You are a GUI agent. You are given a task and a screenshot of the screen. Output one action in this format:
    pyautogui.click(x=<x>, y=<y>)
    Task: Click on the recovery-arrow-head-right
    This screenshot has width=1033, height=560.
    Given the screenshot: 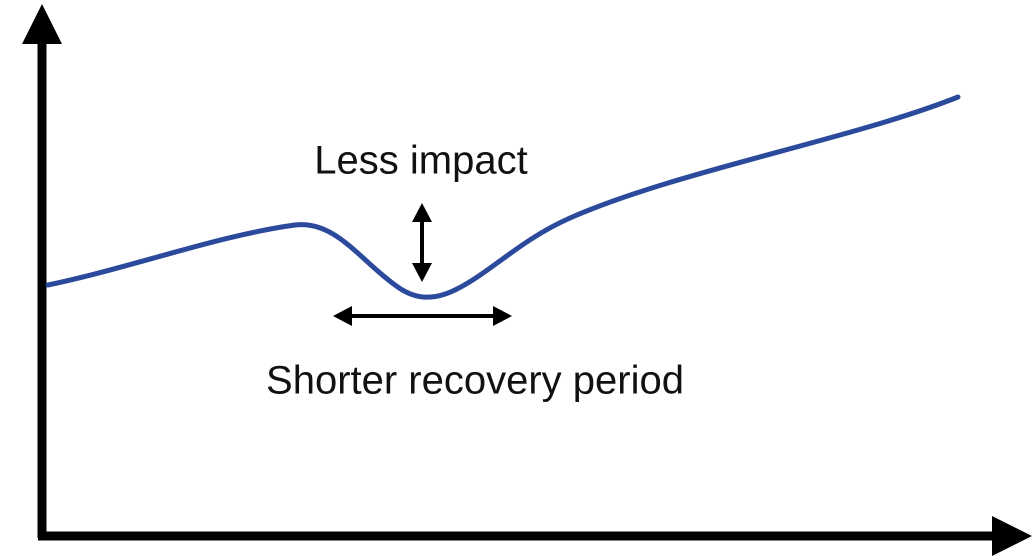 What is the action you would take?
    pyautogui.click(x=502, y=316)
    